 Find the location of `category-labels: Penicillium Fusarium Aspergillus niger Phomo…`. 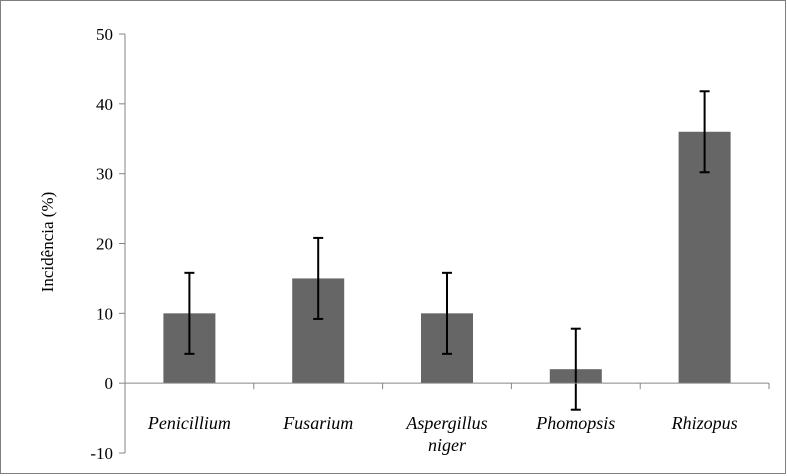

category-labels: Penicillium Fusarium Aspergillus niger Phomo… is located at coordinates (442, 434).